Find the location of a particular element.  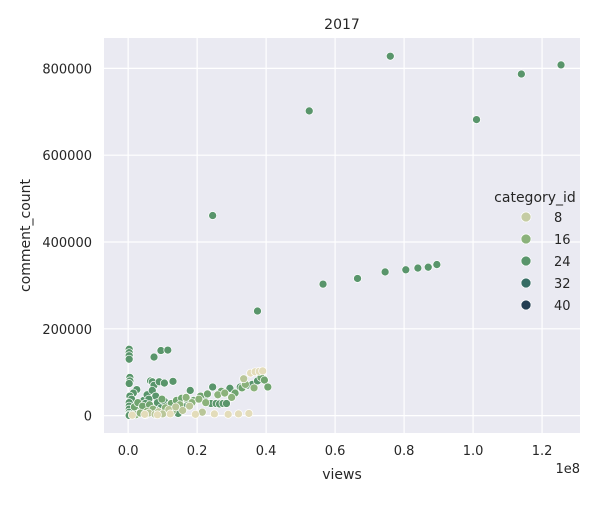

y-tick-label: 0 is located at coordinates (88, 417).